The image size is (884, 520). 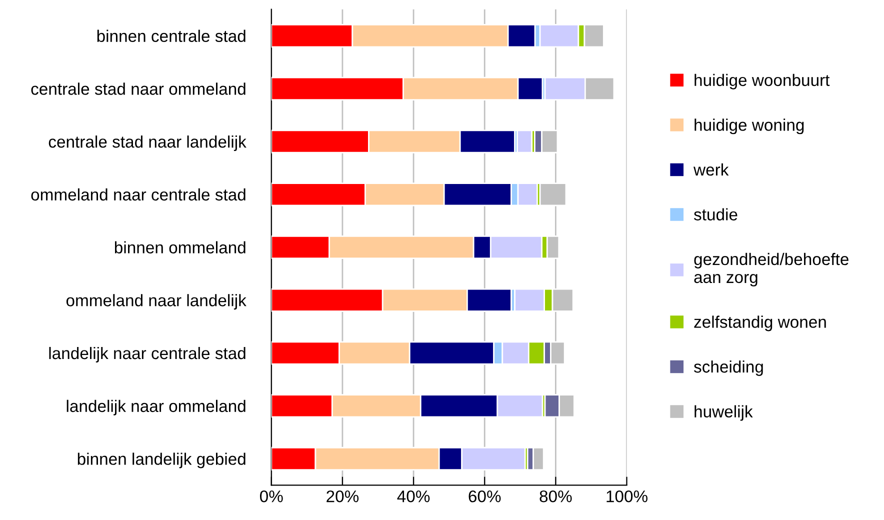 What do you see at coordinates (524, 142) in the screenshot?
I see `bar` at bounding box center [524, 142].